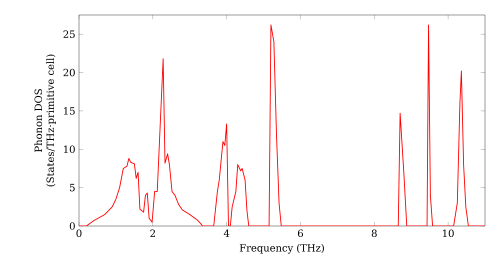  I want to click on x-tick-label: 2, so click(153, 233).